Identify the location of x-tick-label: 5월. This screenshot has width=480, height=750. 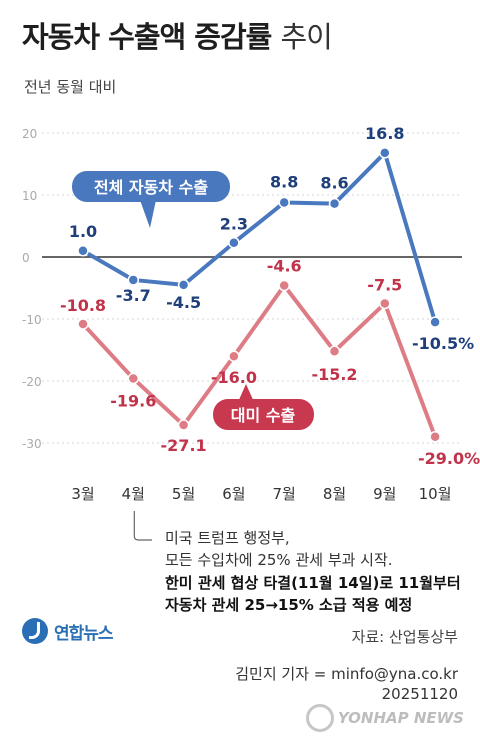
(183, 494).